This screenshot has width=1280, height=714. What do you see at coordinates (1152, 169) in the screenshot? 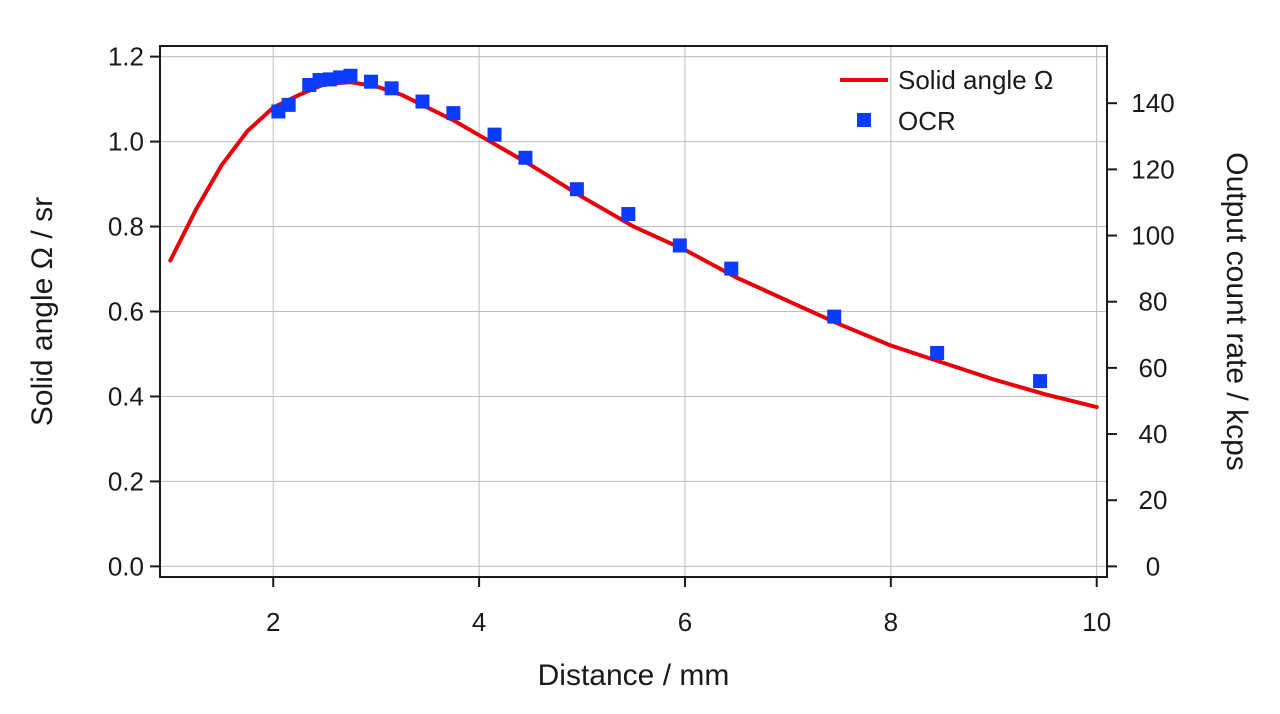
I see `y2-tick-label: 120` at bounding box center [1152, 169].